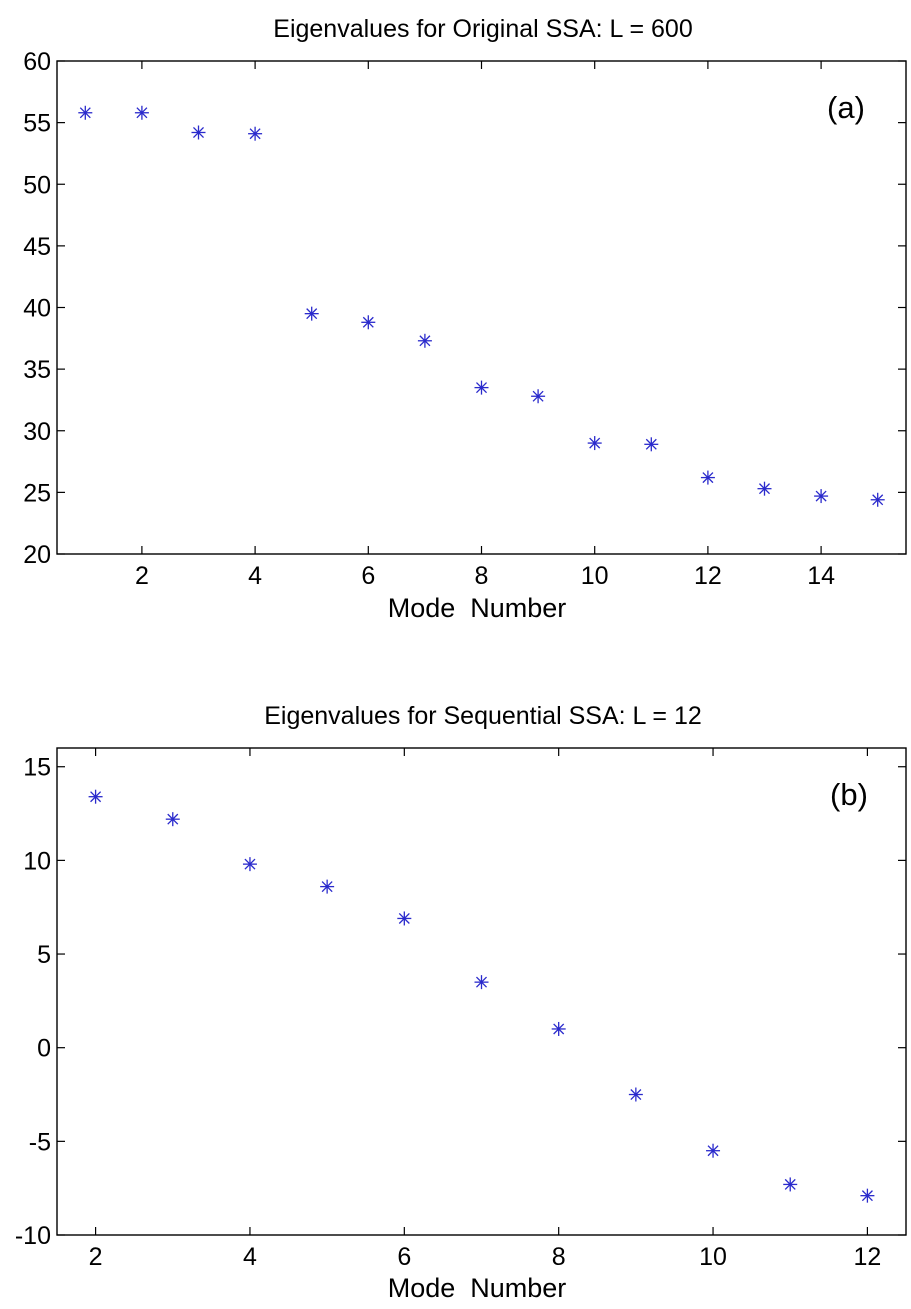 The width and height of the screenshot is (911, 1309). What do you see at coordinates (868, 1257) in the screenshot?
I see `panel-b-x-tick-label: 12` at bounding box center [868, 1257].